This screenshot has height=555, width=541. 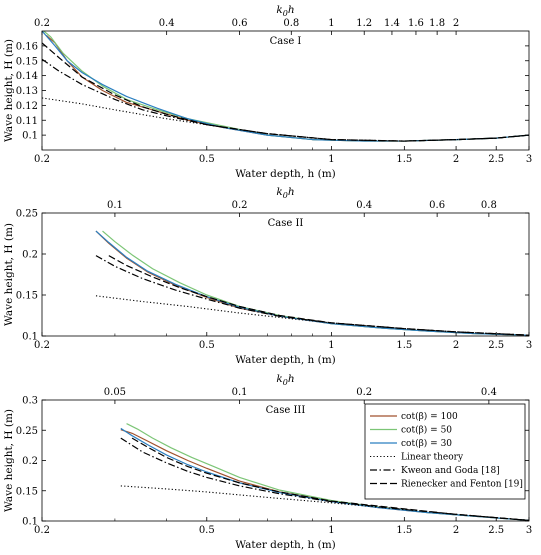 I want to click on panel-title: Case I, so click(x=286, y=41).